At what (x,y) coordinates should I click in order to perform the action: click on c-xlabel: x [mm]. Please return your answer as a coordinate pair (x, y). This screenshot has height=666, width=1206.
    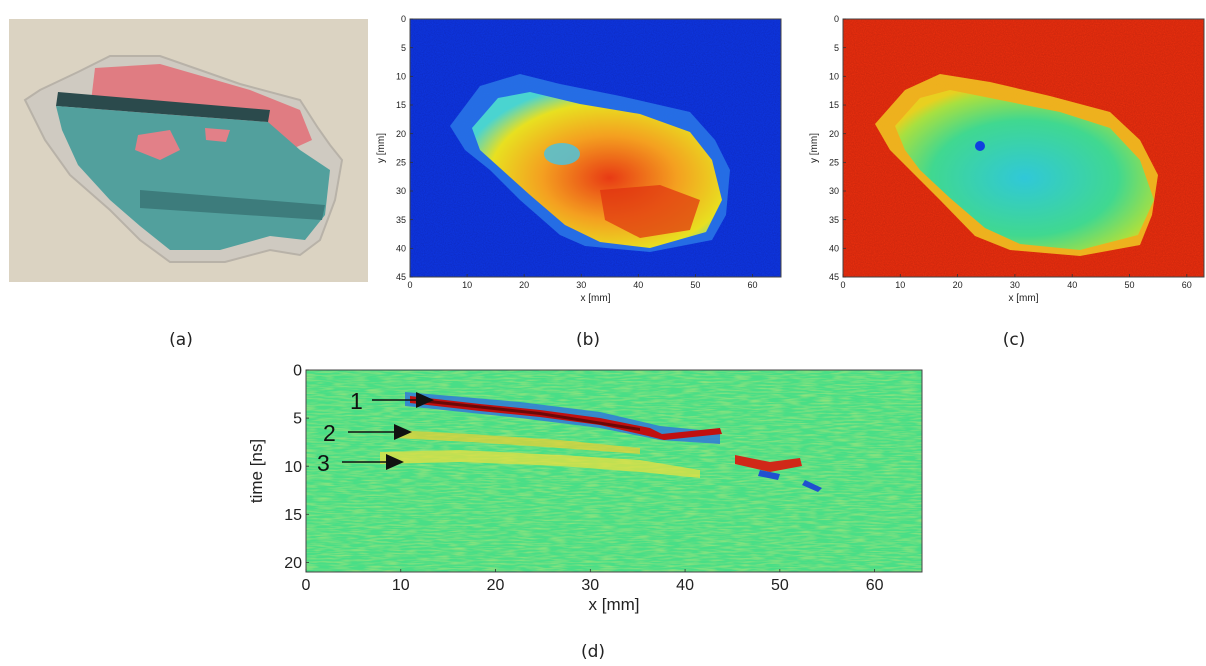
    Looking at the image, I should click on (1024, 298).